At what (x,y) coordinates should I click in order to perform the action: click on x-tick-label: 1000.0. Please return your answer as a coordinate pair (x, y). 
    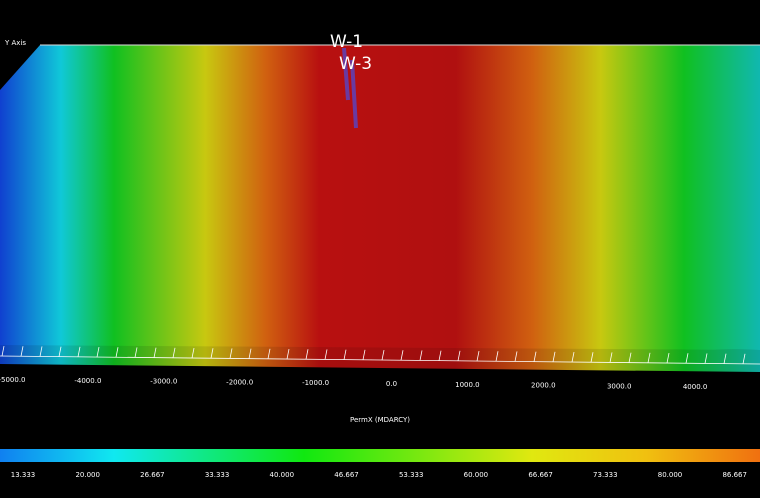
    Looking at the image, I should click on (467, 385).